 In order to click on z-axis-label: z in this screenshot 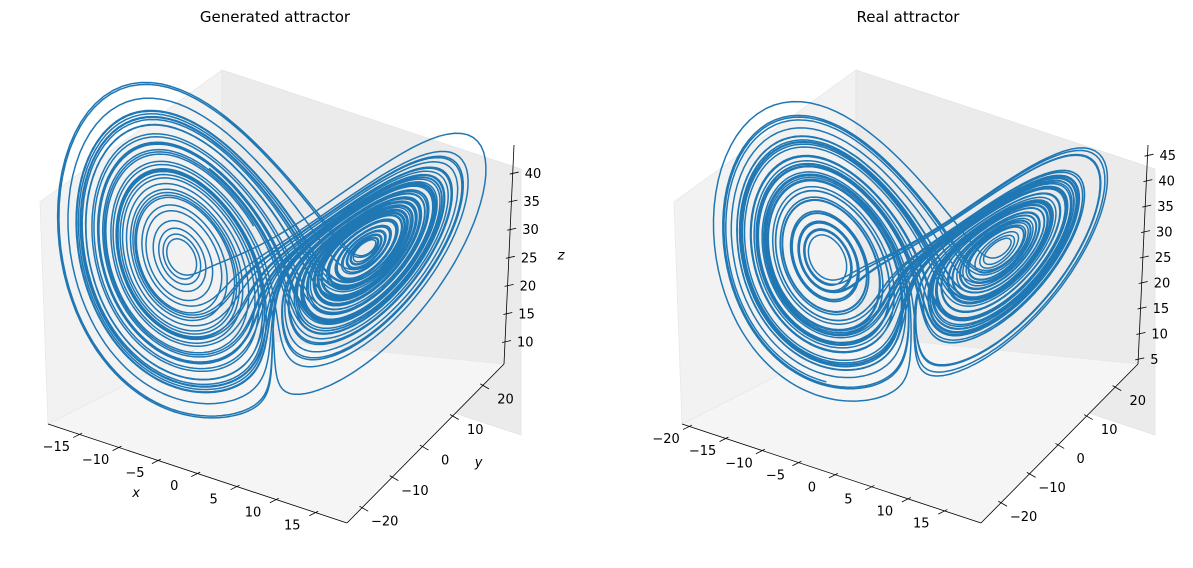, I will do `click(561, 256)`.